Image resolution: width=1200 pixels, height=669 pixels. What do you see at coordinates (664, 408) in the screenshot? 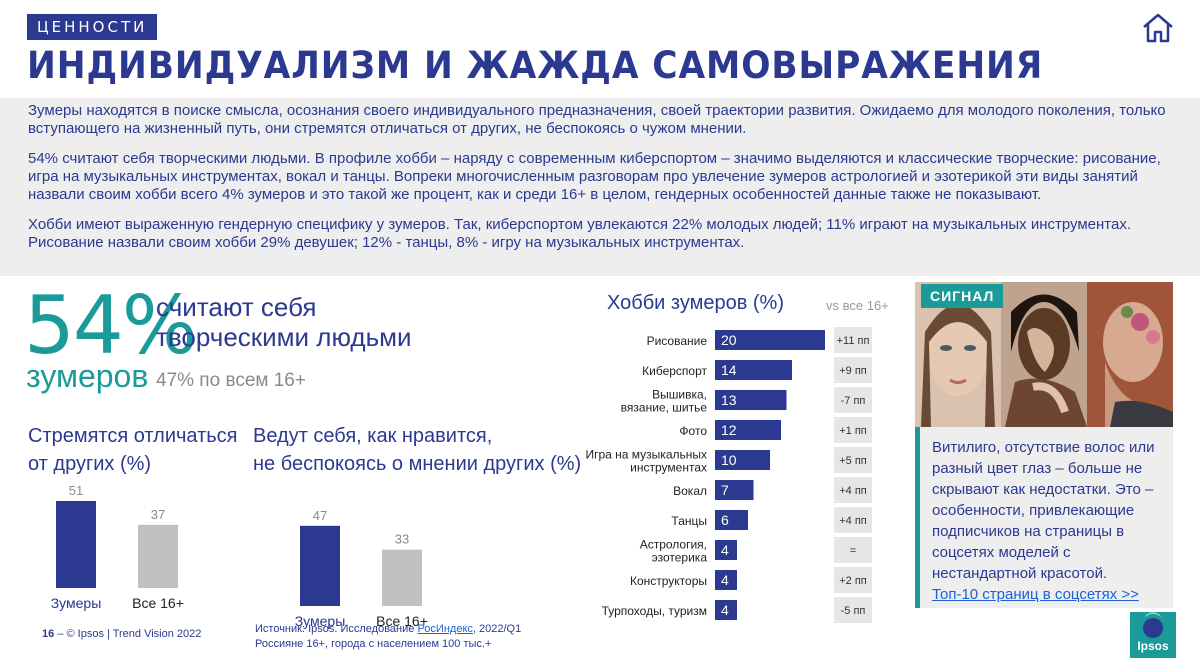
I see `hobby-category-3: вязание, шитье` at bounding box center [664, 408].